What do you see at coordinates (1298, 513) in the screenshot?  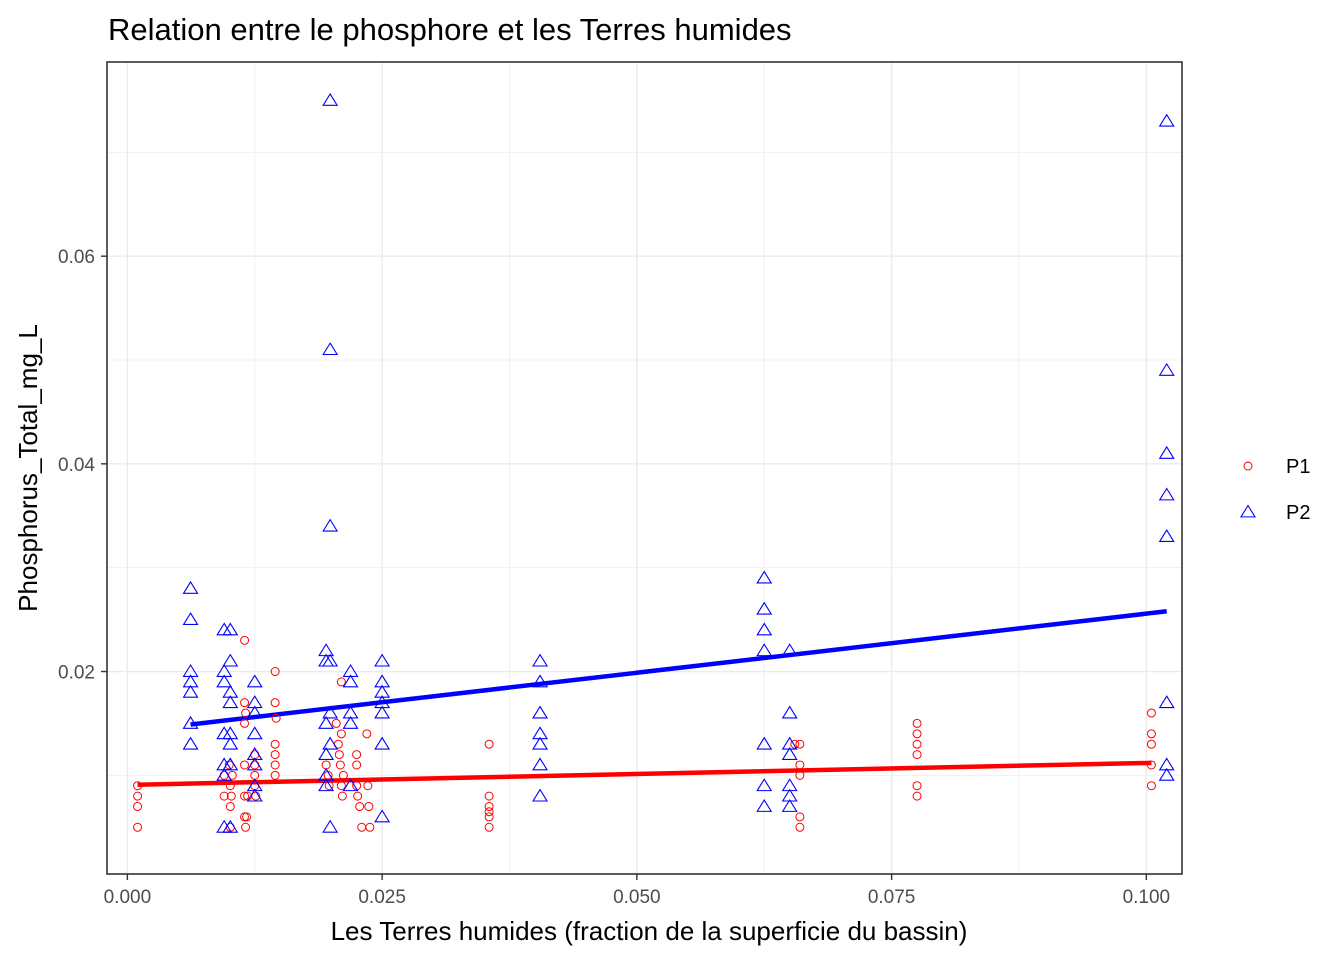 I see `legend-label-p2: P2` at bounding box center [1298, 513].